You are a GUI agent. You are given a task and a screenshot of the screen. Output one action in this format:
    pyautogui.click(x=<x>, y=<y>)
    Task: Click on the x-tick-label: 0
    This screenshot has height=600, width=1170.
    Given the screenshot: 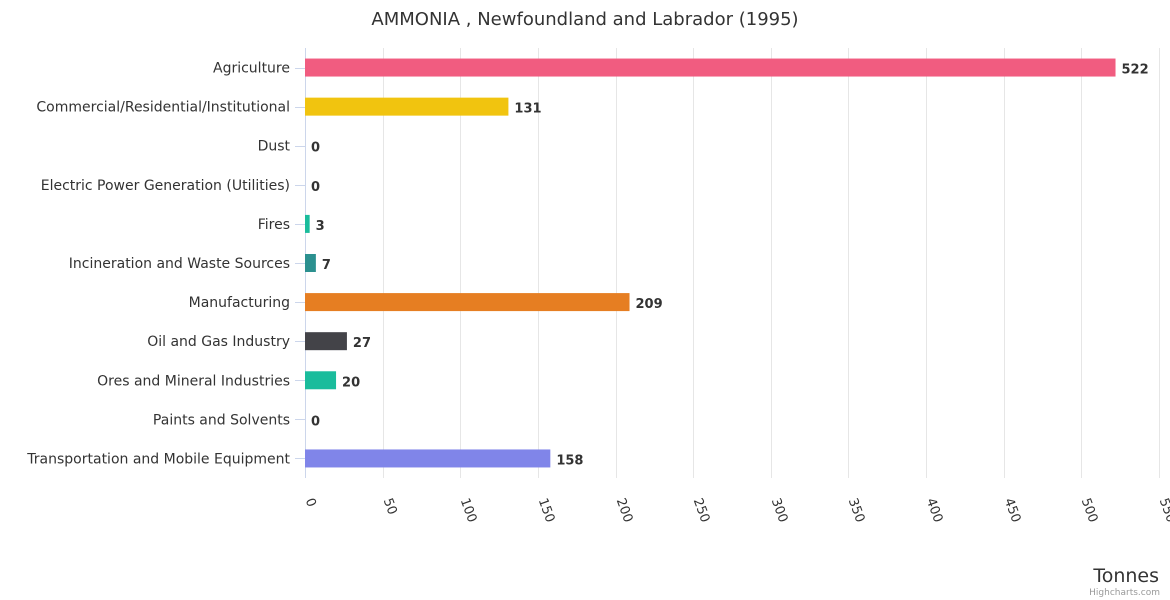 What is the action you would take?
    pyautogui.click(x=310, y=502)
    